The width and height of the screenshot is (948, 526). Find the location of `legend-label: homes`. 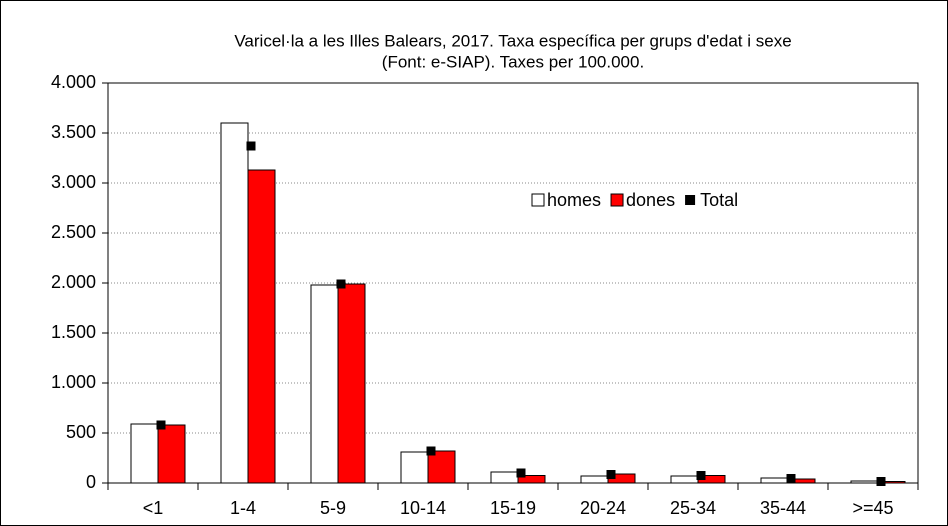

legend-label: homes is located at coordinates (574, 200).